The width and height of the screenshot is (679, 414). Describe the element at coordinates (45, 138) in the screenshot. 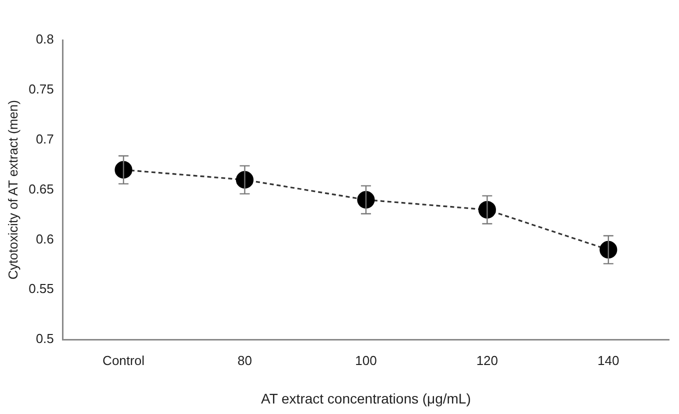

I see `y-tick-label: 0.7` at that location.